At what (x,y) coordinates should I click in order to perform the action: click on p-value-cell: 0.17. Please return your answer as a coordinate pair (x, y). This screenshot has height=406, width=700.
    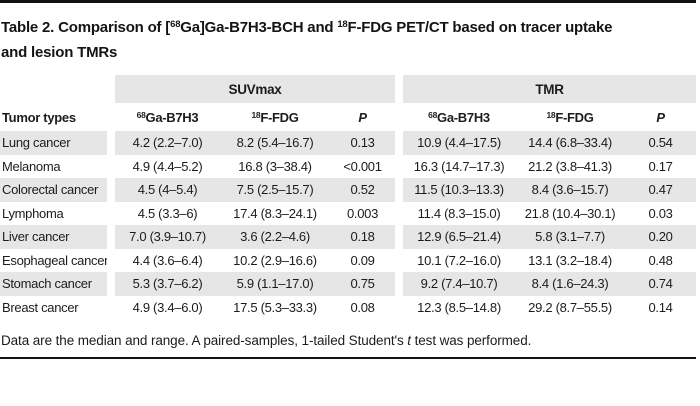
    Looking at the image, I should click on (660, 166).